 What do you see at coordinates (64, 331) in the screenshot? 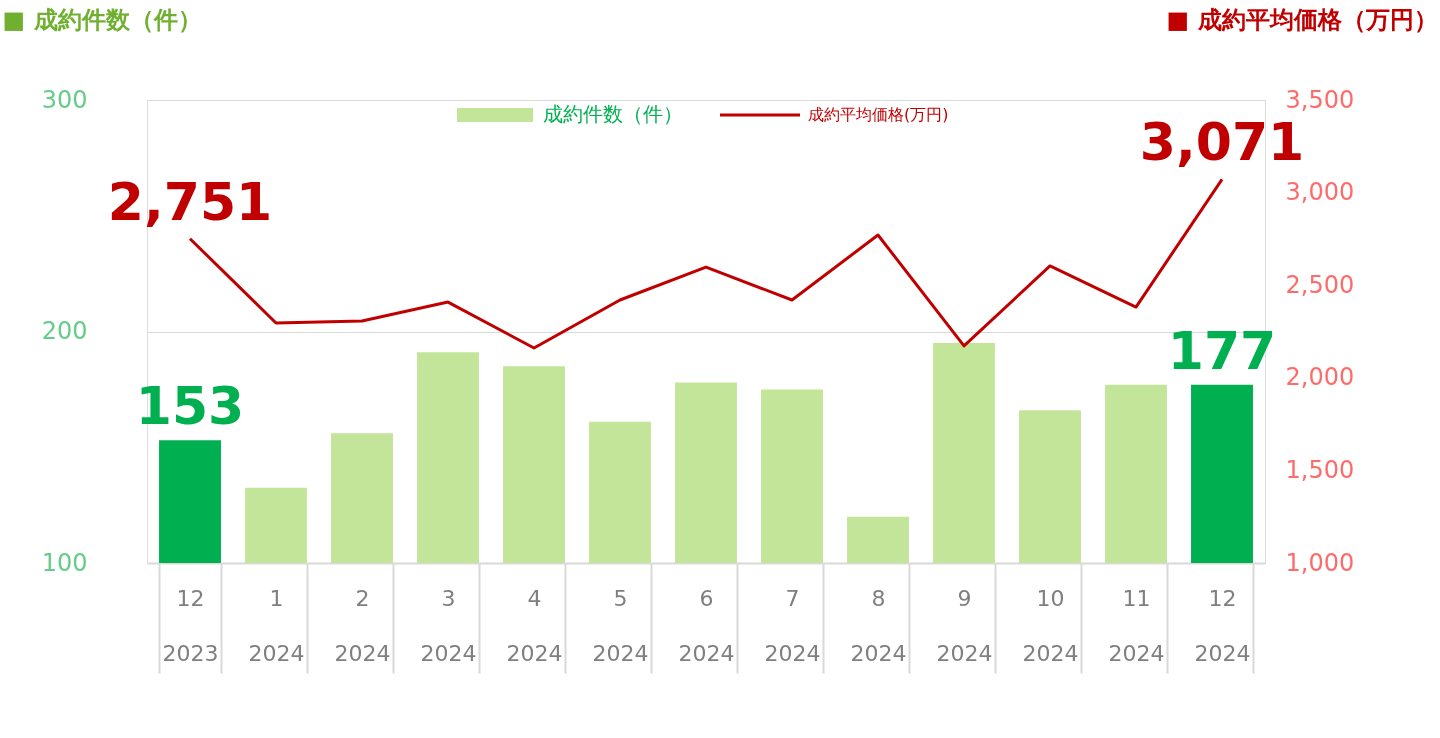
I see `y-tick-label: 200` at bounding box center [64, 331].